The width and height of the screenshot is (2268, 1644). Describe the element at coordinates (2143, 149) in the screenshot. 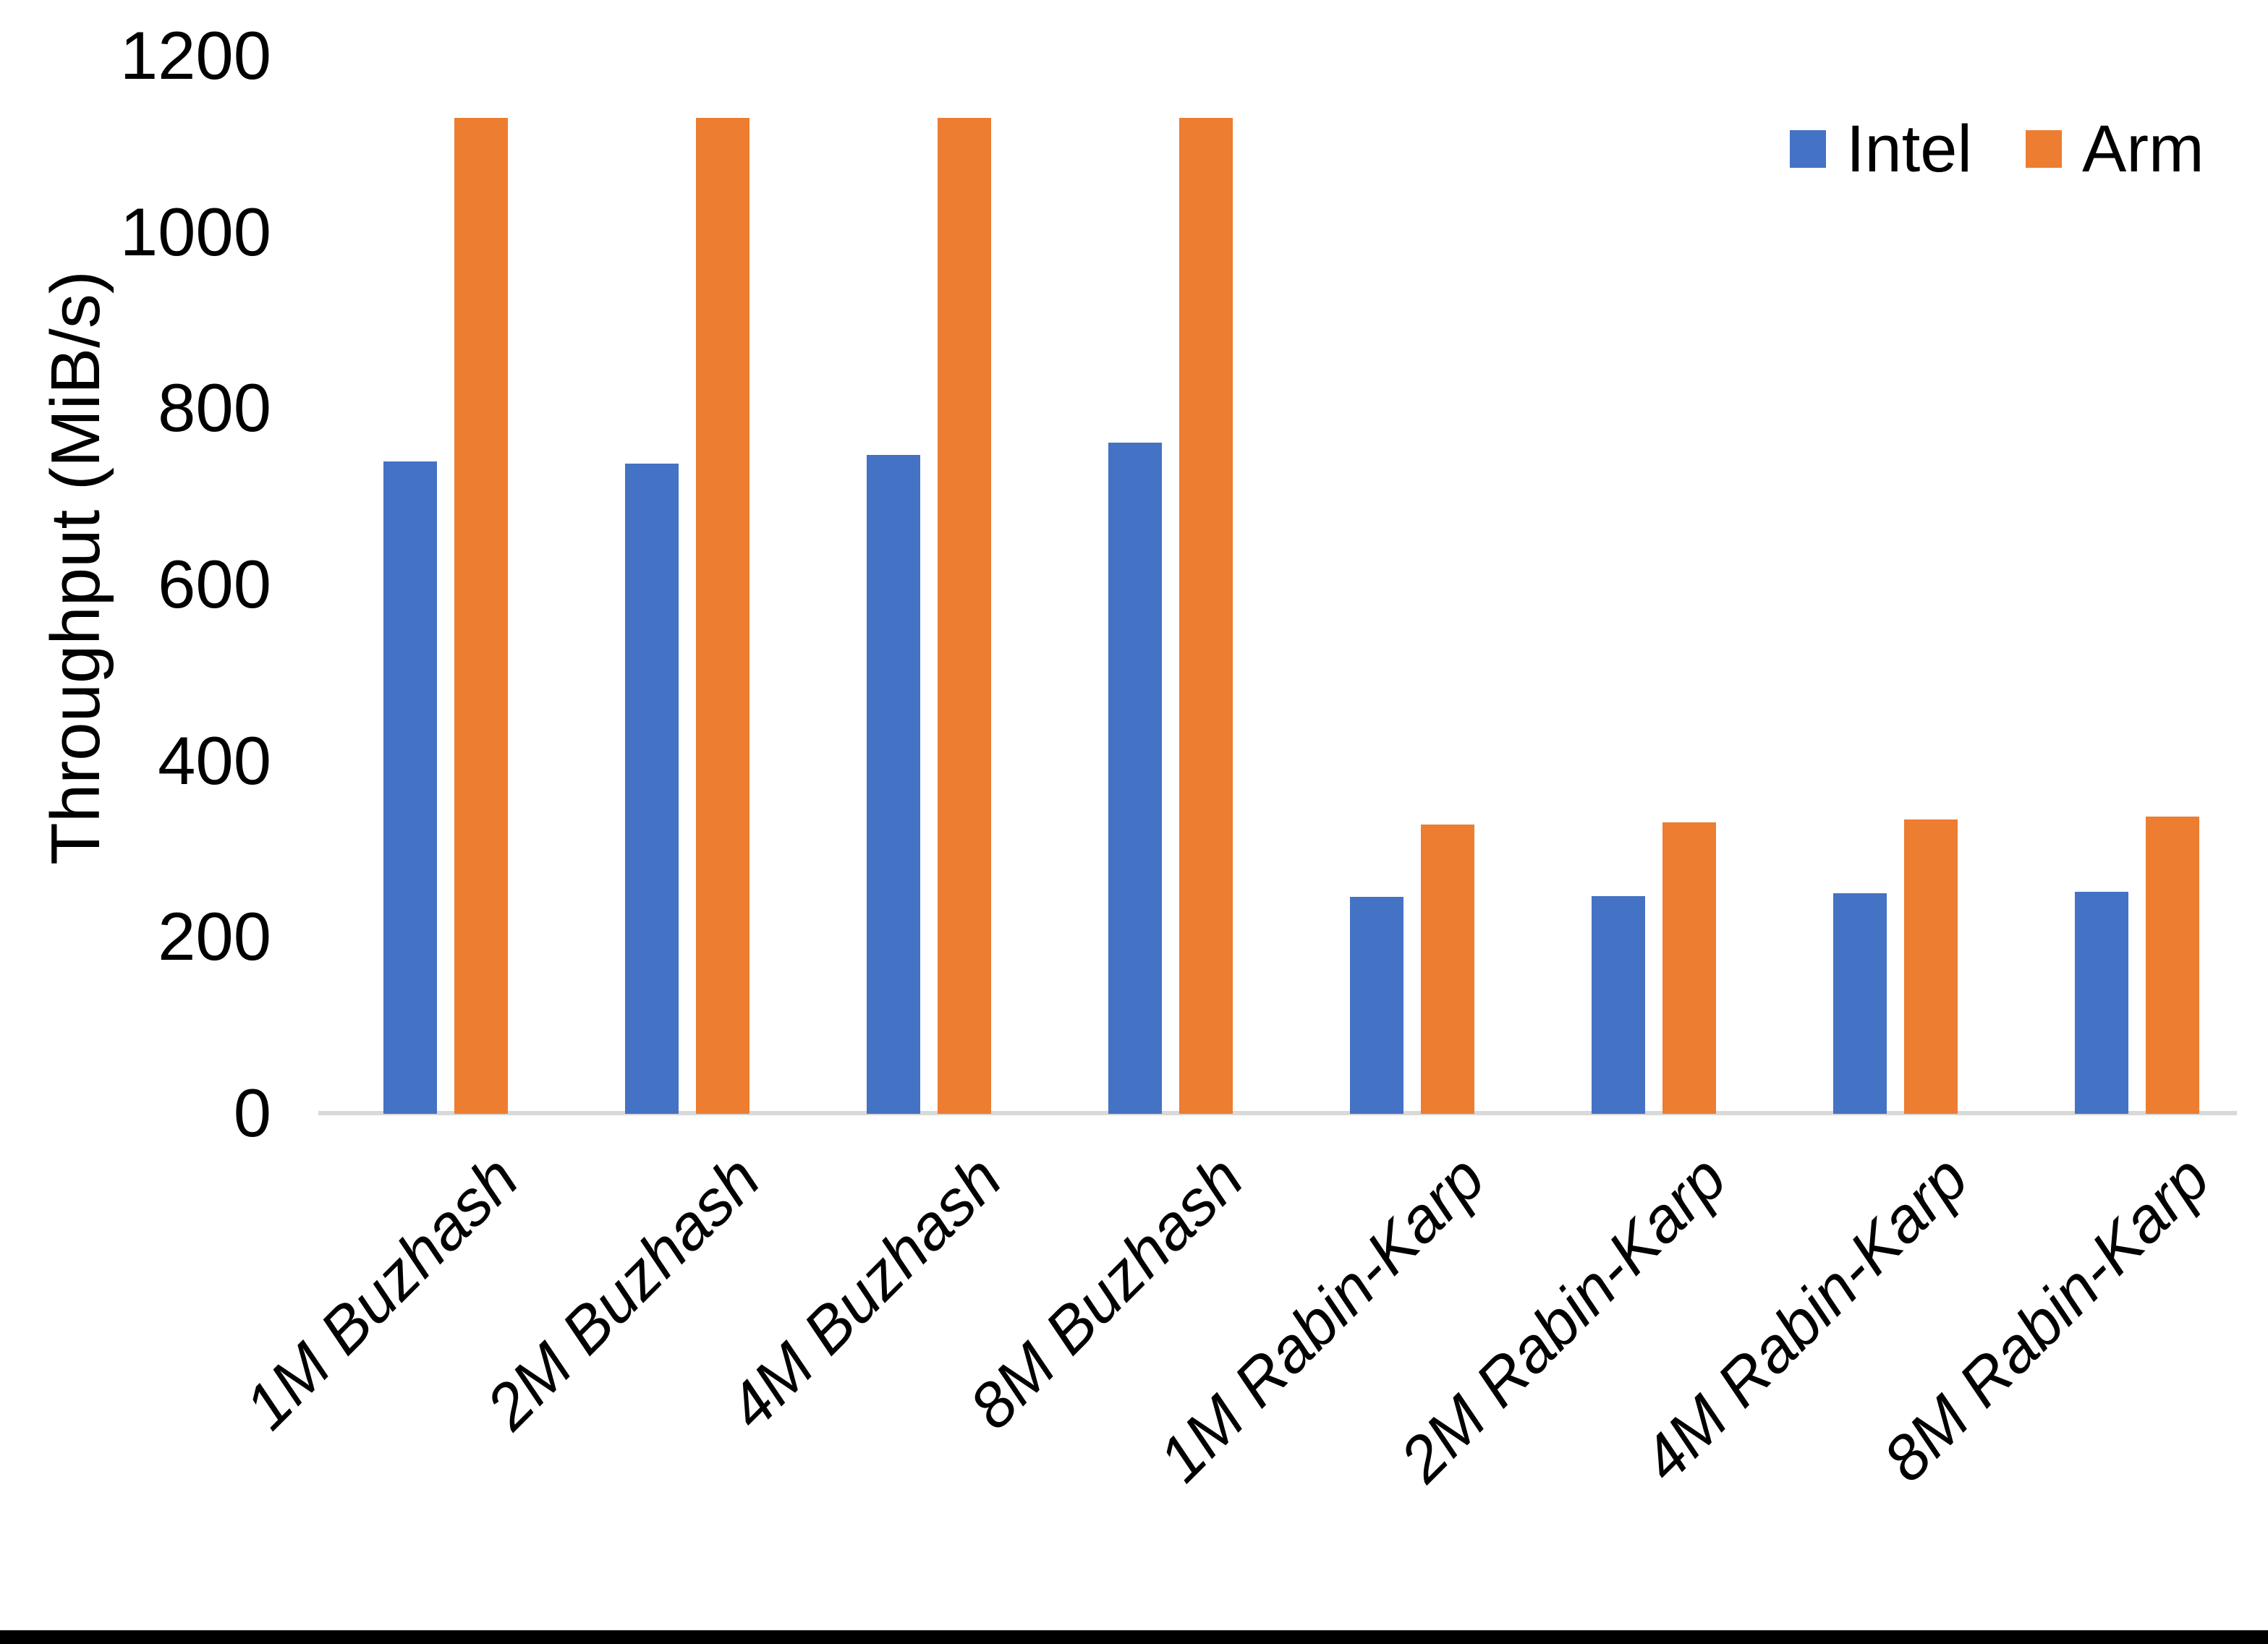

I see `legend-label-arm: Arm` at that location.